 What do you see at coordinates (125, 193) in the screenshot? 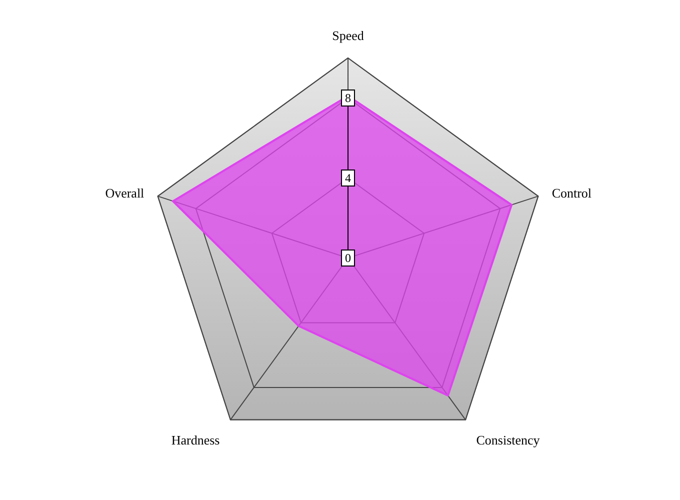
I see `spoke-label: Overall` at bounding box center [125, 193].